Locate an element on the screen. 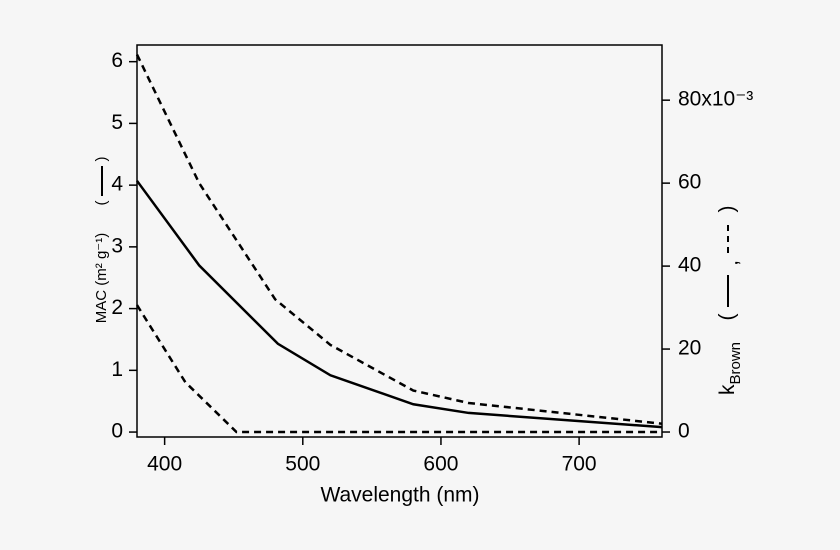 This screenshot has width=840, height=550. y2-label-main: k is located at coordinates (727, 389).